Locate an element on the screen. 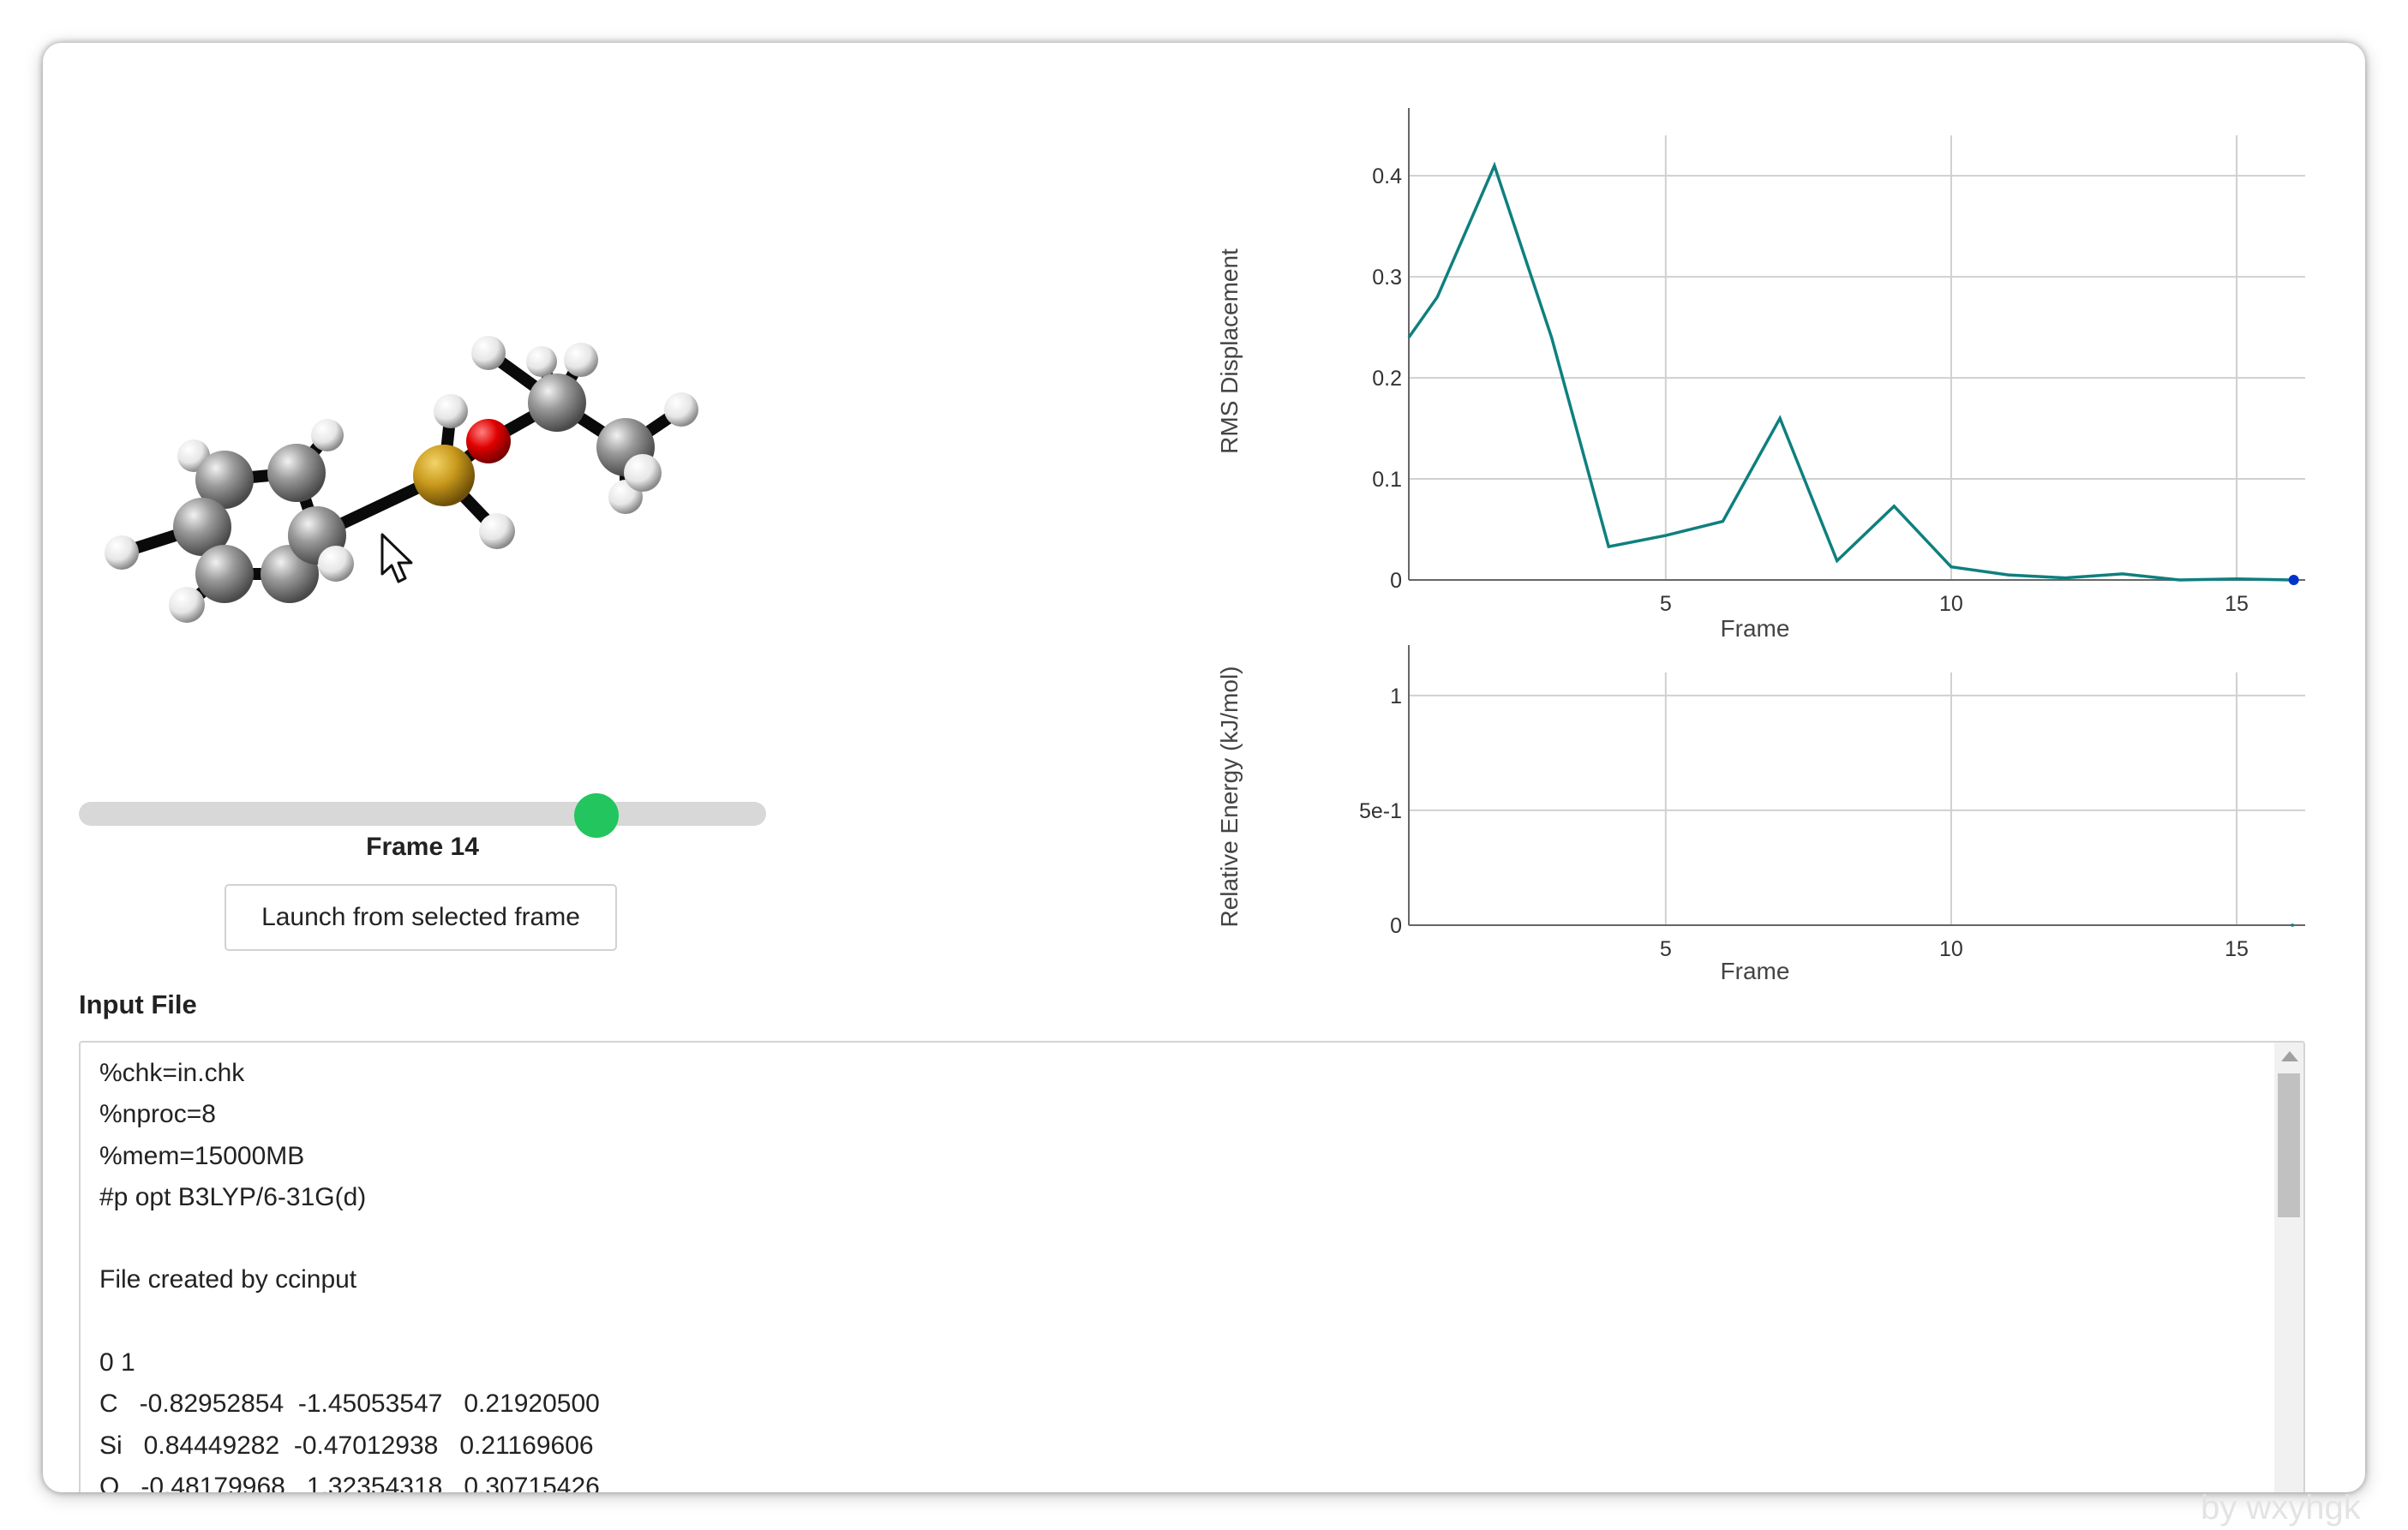 The width and height of the screenshot is (2408, 1530). rms-x-tick-label: 10 is located at coordinates (1951, 604).